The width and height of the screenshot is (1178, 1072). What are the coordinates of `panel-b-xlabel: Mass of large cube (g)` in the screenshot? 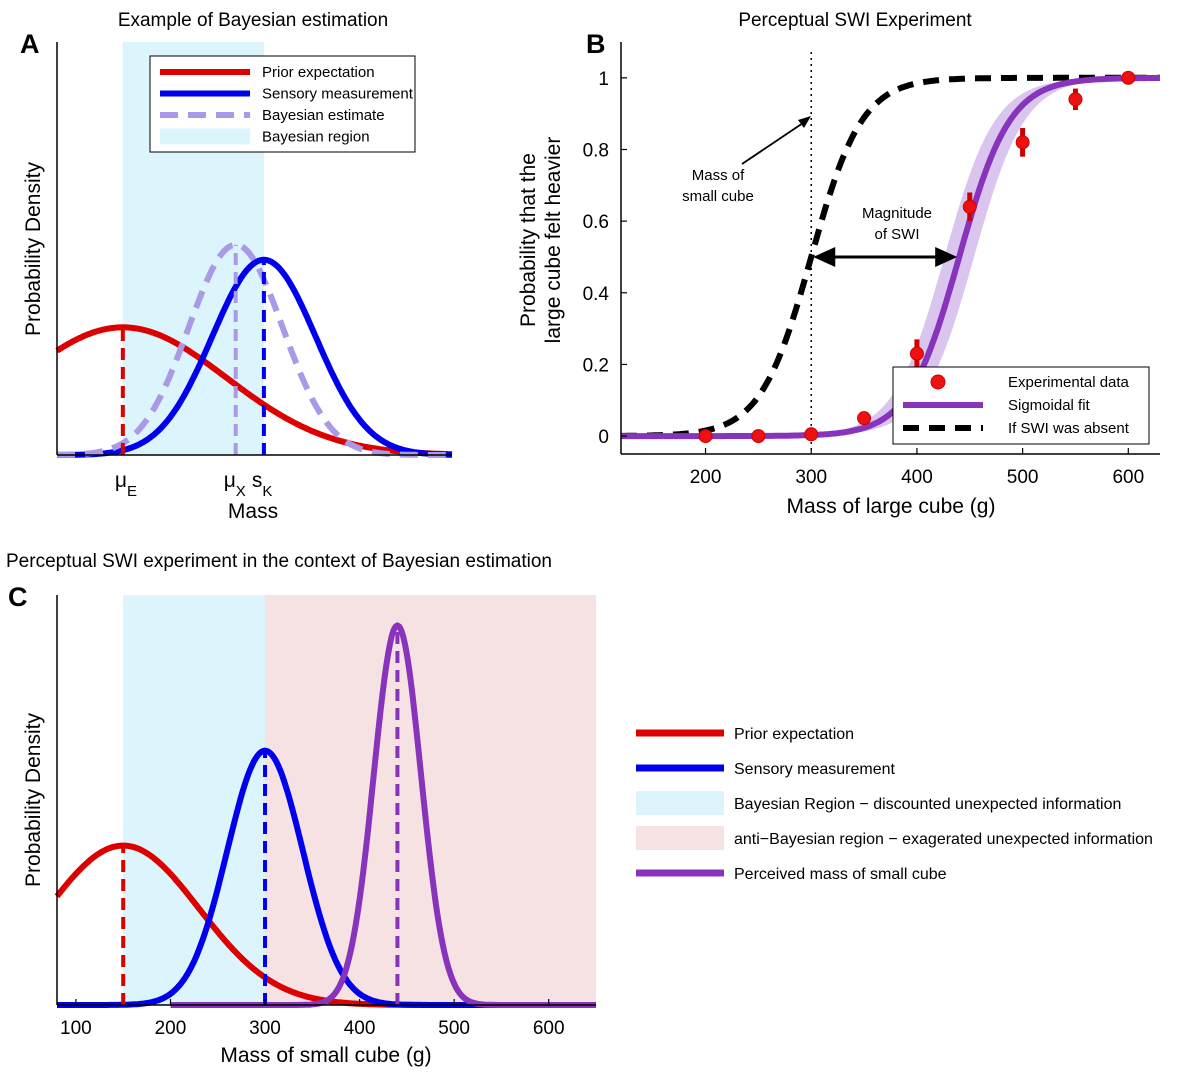 It's located at (891, 506).